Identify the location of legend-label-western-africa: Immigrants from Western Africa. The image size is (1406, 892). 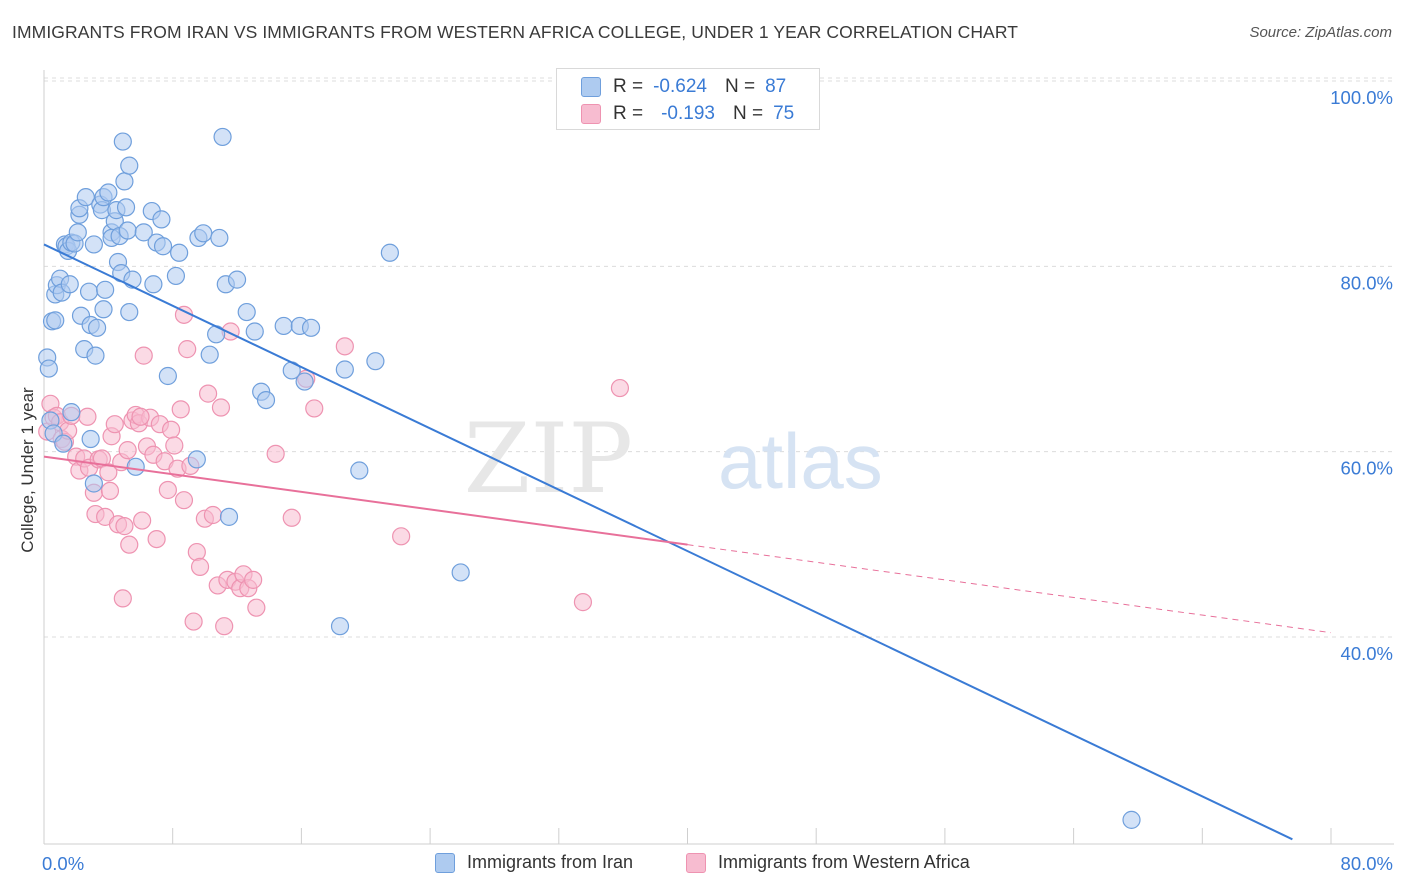
(844, 862).